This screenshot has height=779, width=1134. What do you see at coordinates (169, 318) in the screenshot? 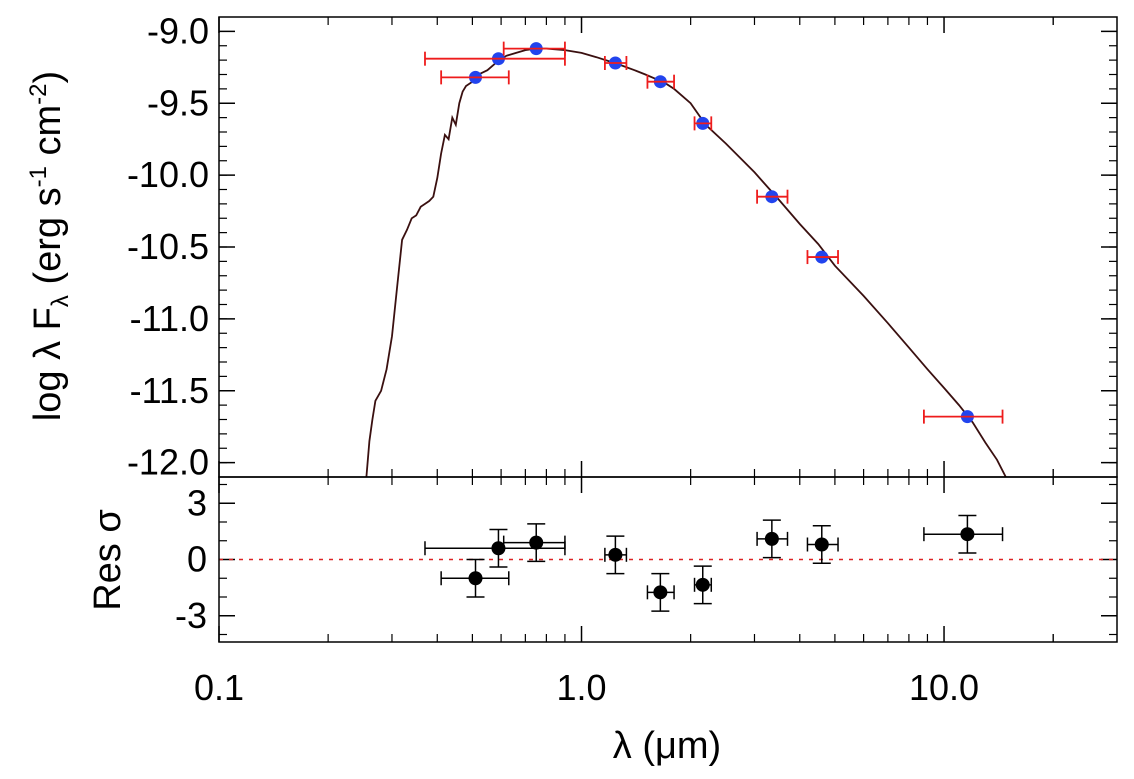
I see `sed-y-tick-label: -11.0` at bounding box center [169, 318].